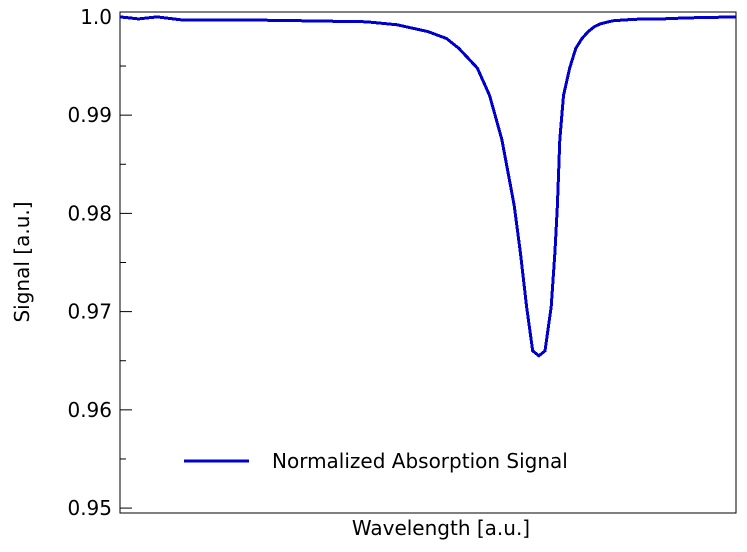  Describe the element at coordinates (89, 262) in the screenshot. I see `y-axis-tick-labels: 1.0 0.99 0.98 0.97 0.96 0.95` at that location.